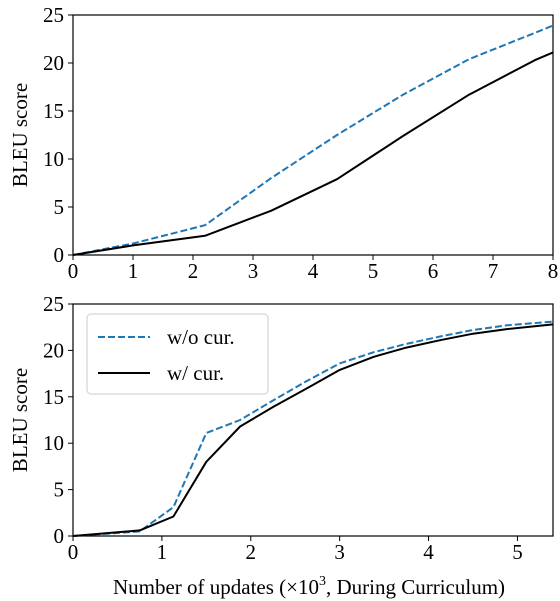 This screenshot has height=601, width=560. I want to click on top-y-tick-label: 0, so click(59, 255).